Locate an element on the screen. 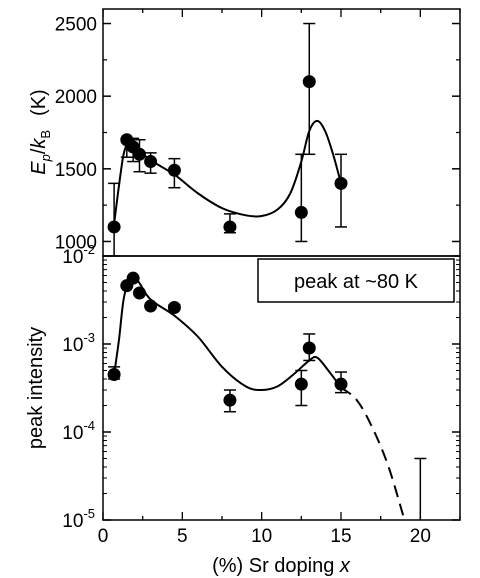 The height and width of the screenshot is (578, 480). x-tick-label: 15 is located at coordinates (340, 536).